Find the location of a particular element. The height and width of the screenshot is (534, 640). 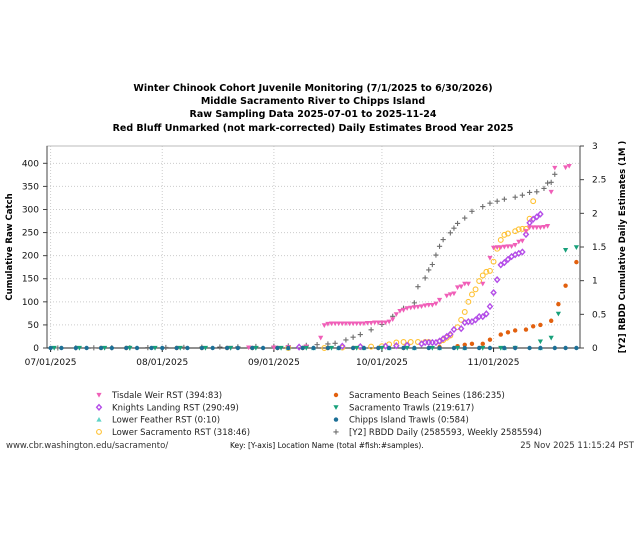

legend-marker-triangle-down-icon is located at coordinates (336, 407).